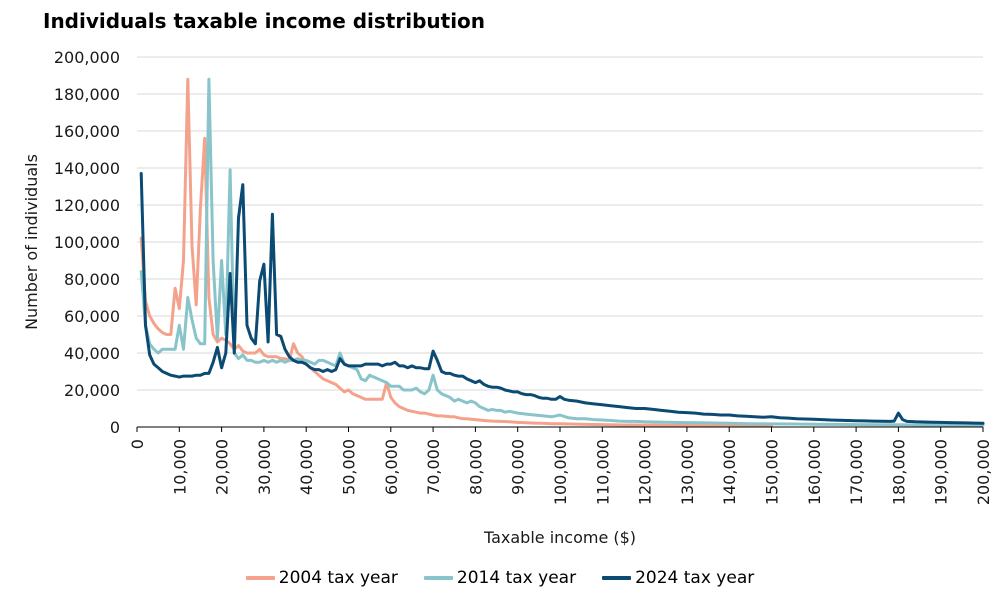 The image size is (1000, 605). Describe the element at coordinates (475, 467) in the screenshot. I see `x-tick-label: 80,000` at that location.